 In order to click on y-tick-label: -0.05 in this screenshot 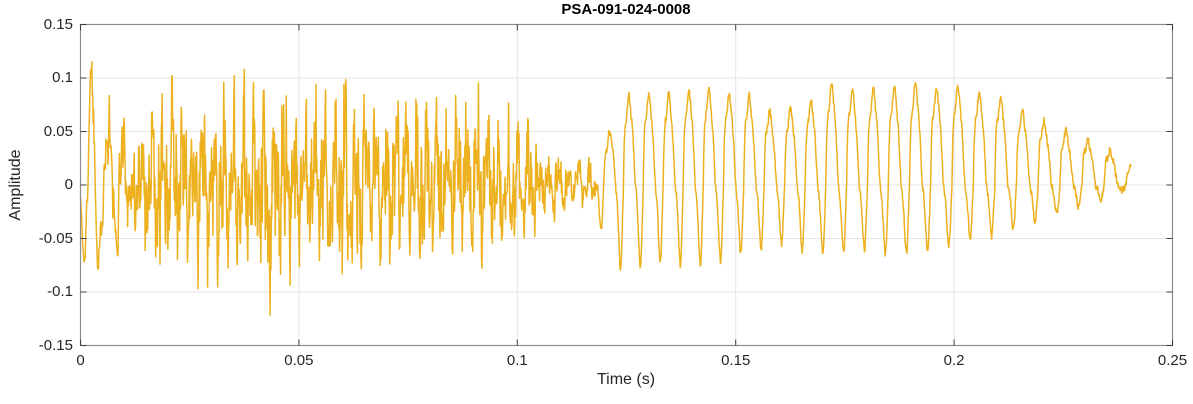, I will do `click(55, 238)`.